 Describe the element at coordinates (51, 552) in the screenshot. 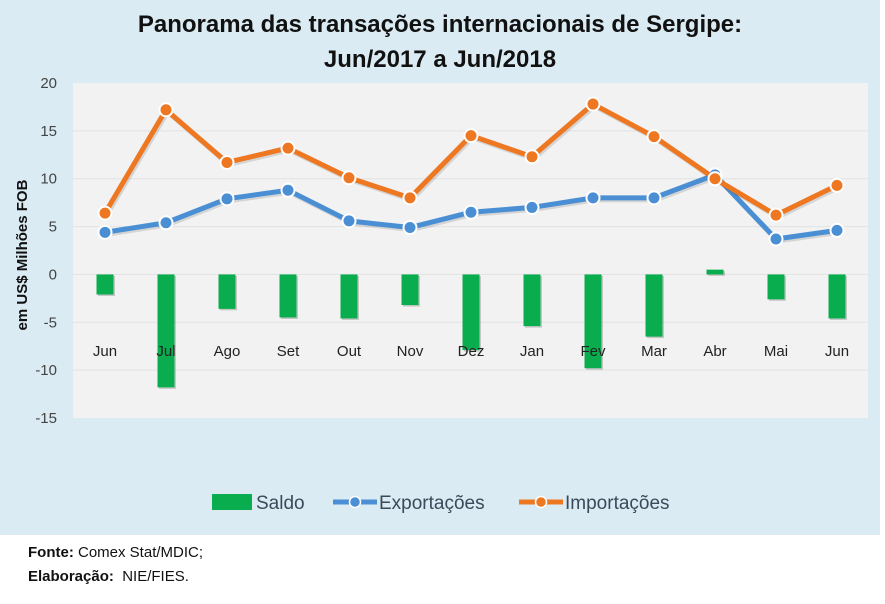

I see `source-label: Fonte:` at that location.